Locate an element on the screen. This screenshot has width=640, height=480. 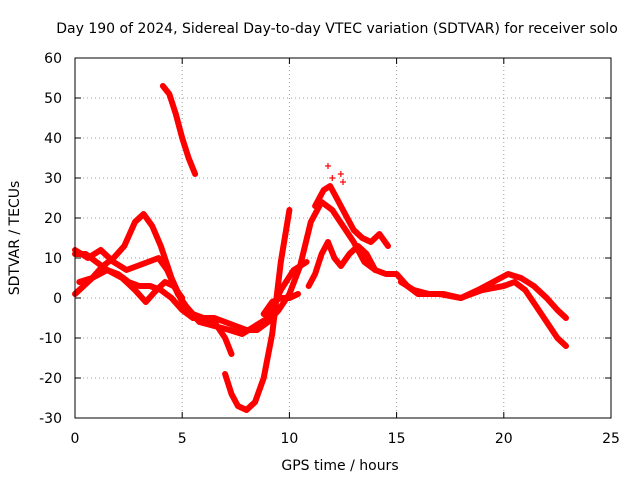
x-tick-label: 0 is located at coordinates (75, 439).